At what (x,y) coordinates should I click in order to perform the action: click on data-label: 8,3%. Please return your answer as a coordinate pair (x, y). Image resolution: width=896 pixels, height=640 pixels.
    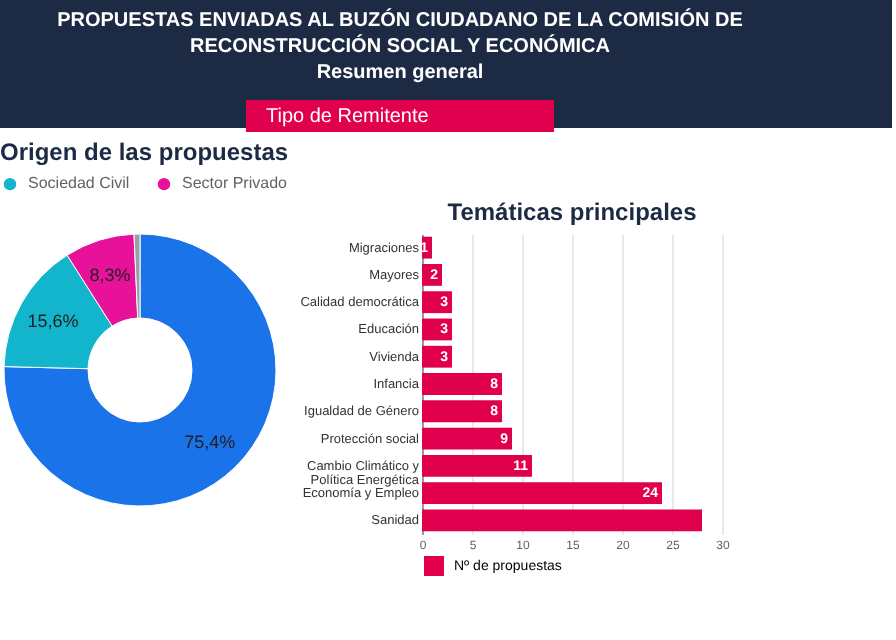
    Looking at the image, I should click on (110, 274).